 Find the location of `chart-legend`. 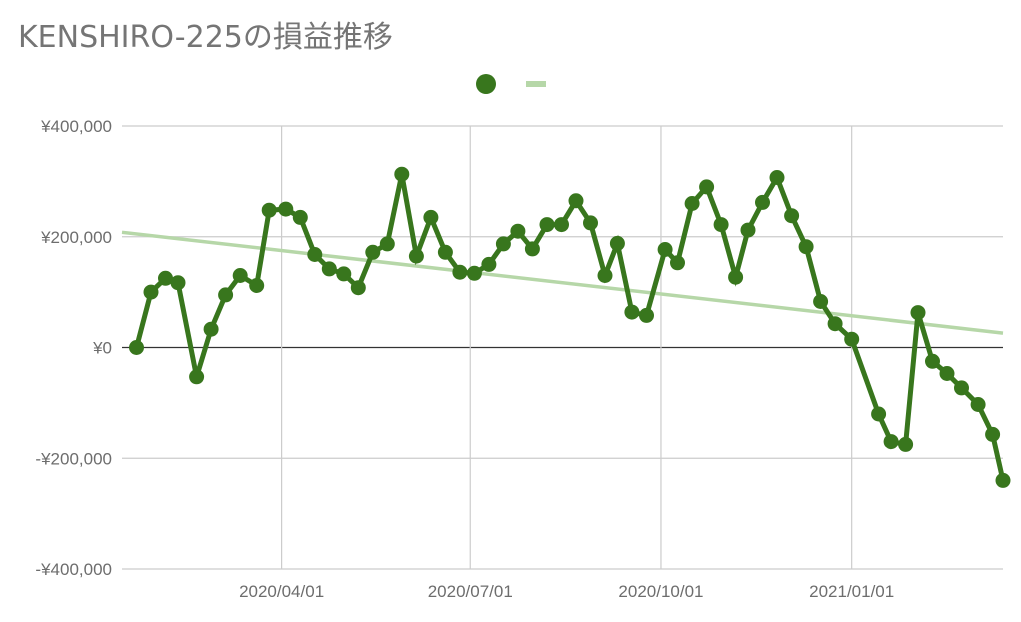

chart-legend is located at coordinates (514, 84).